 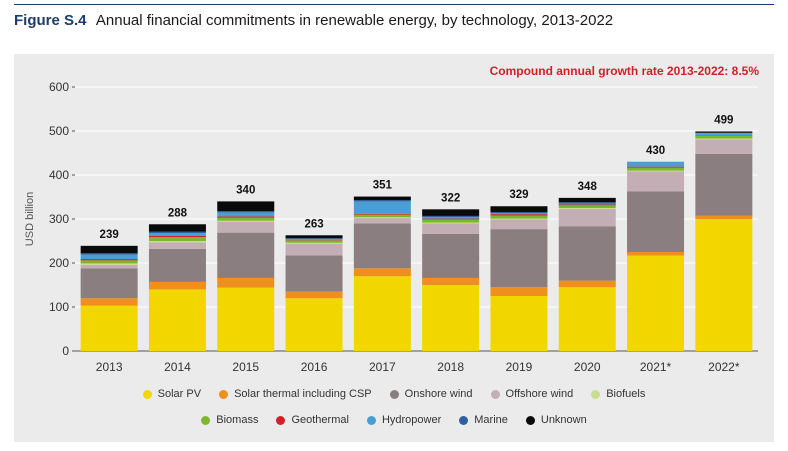 I want to click on figure-label: Figure S.4, so click(x=50, y=20).